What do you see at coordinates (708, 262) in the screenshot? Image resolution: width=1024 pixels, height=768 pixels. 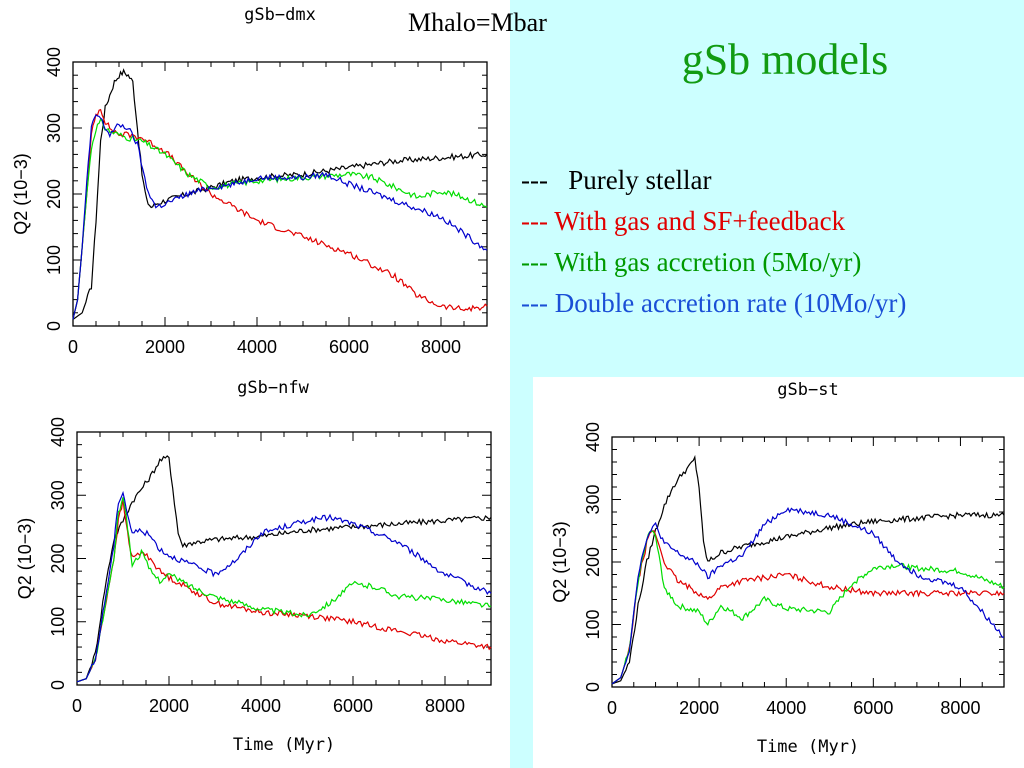 I see `legend-label: With gas accretion (5Mo/yr)` at bounding box center [708, 262].